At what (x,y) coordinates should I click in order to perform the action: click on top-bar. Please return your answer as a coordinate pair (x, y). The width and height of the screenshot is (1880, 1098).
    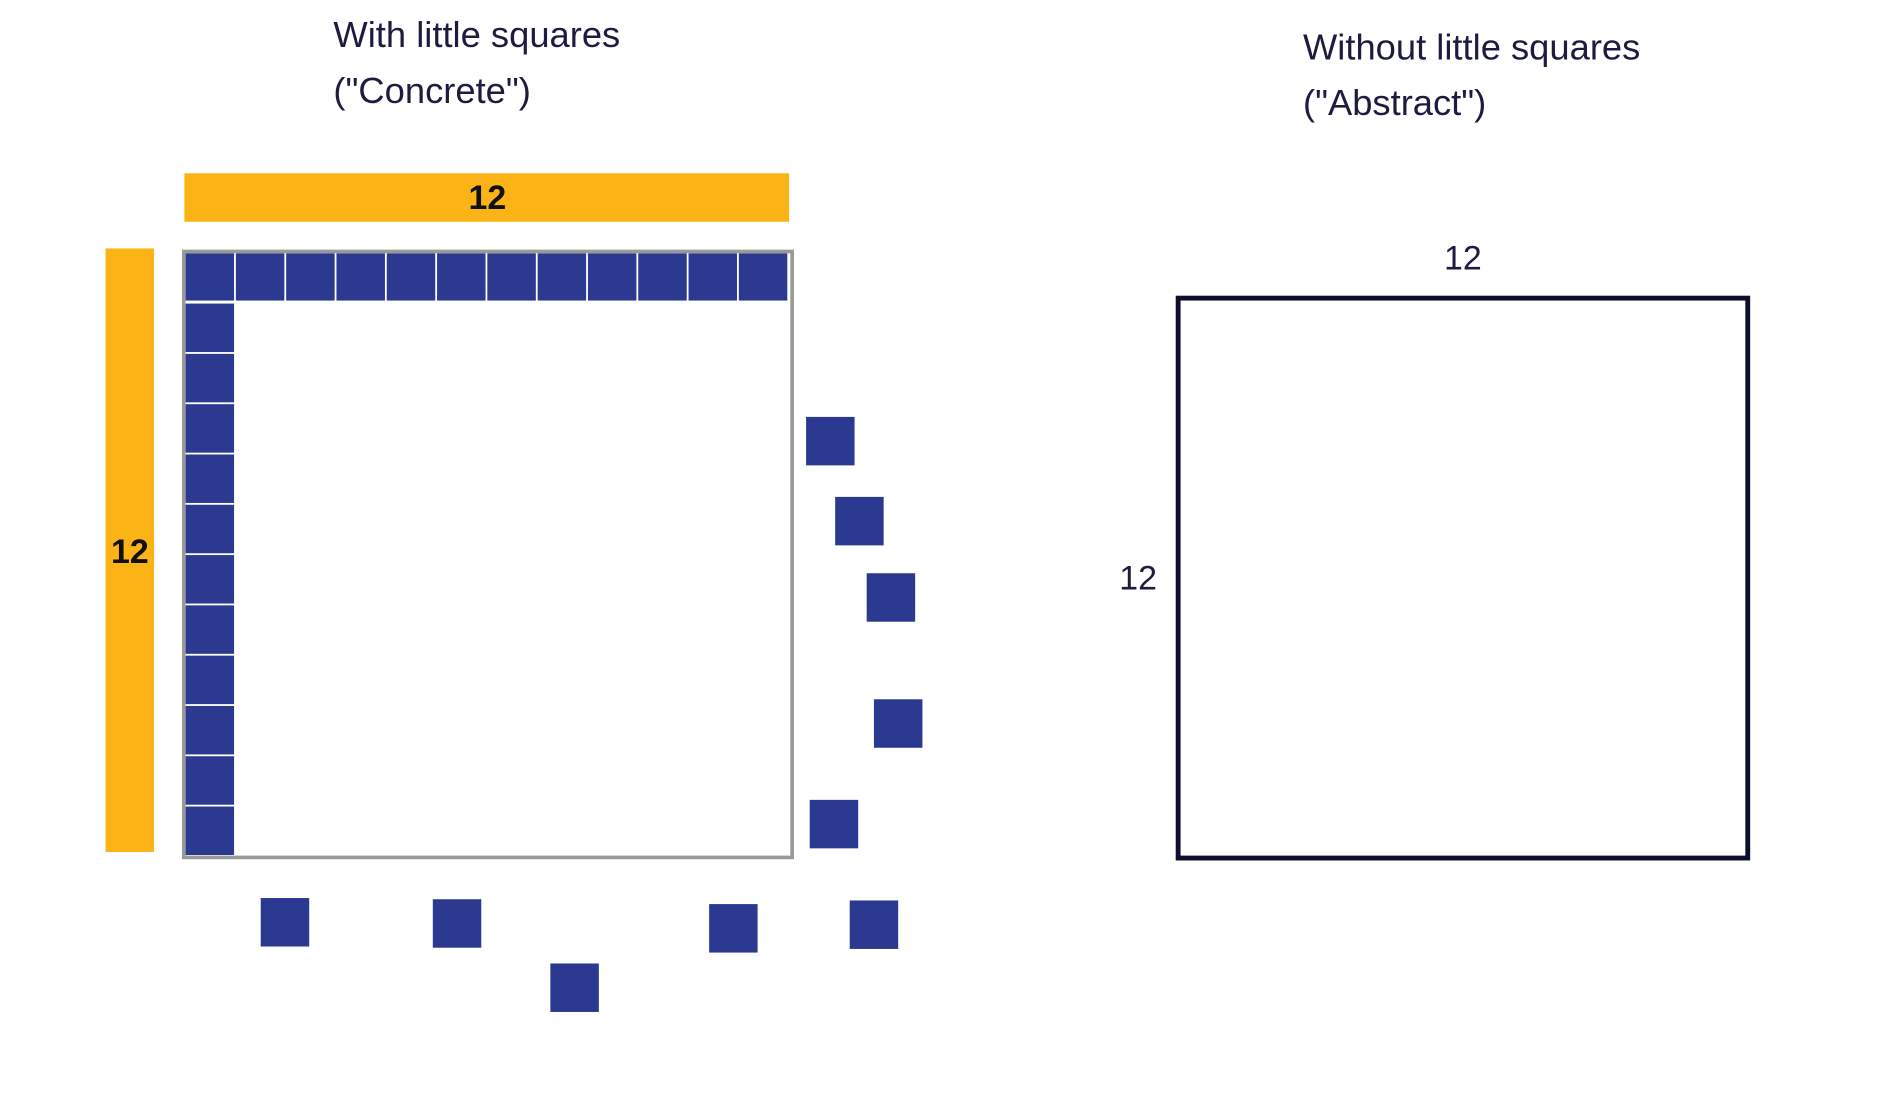
    Looking at the image, I should click on (487, 197).